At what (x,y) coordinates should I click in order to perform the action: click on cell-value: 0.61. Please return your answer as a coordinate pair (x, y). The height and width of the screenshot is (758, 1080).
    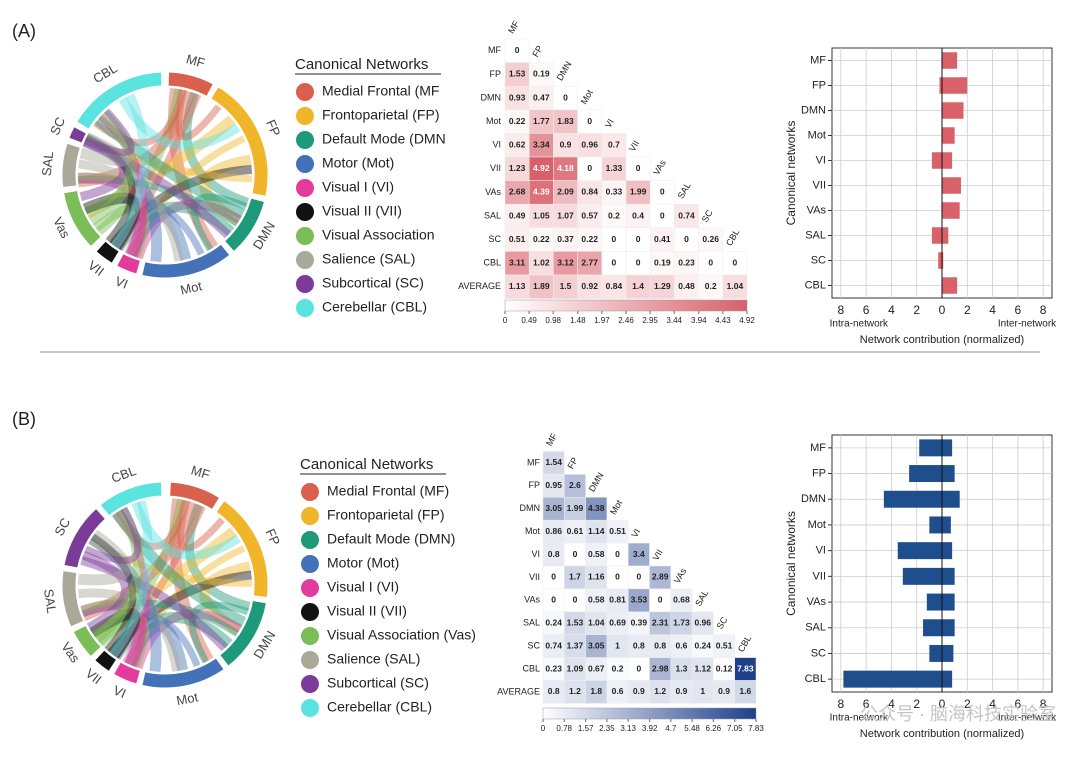
    Looking at the image, I should click on (575, 531).